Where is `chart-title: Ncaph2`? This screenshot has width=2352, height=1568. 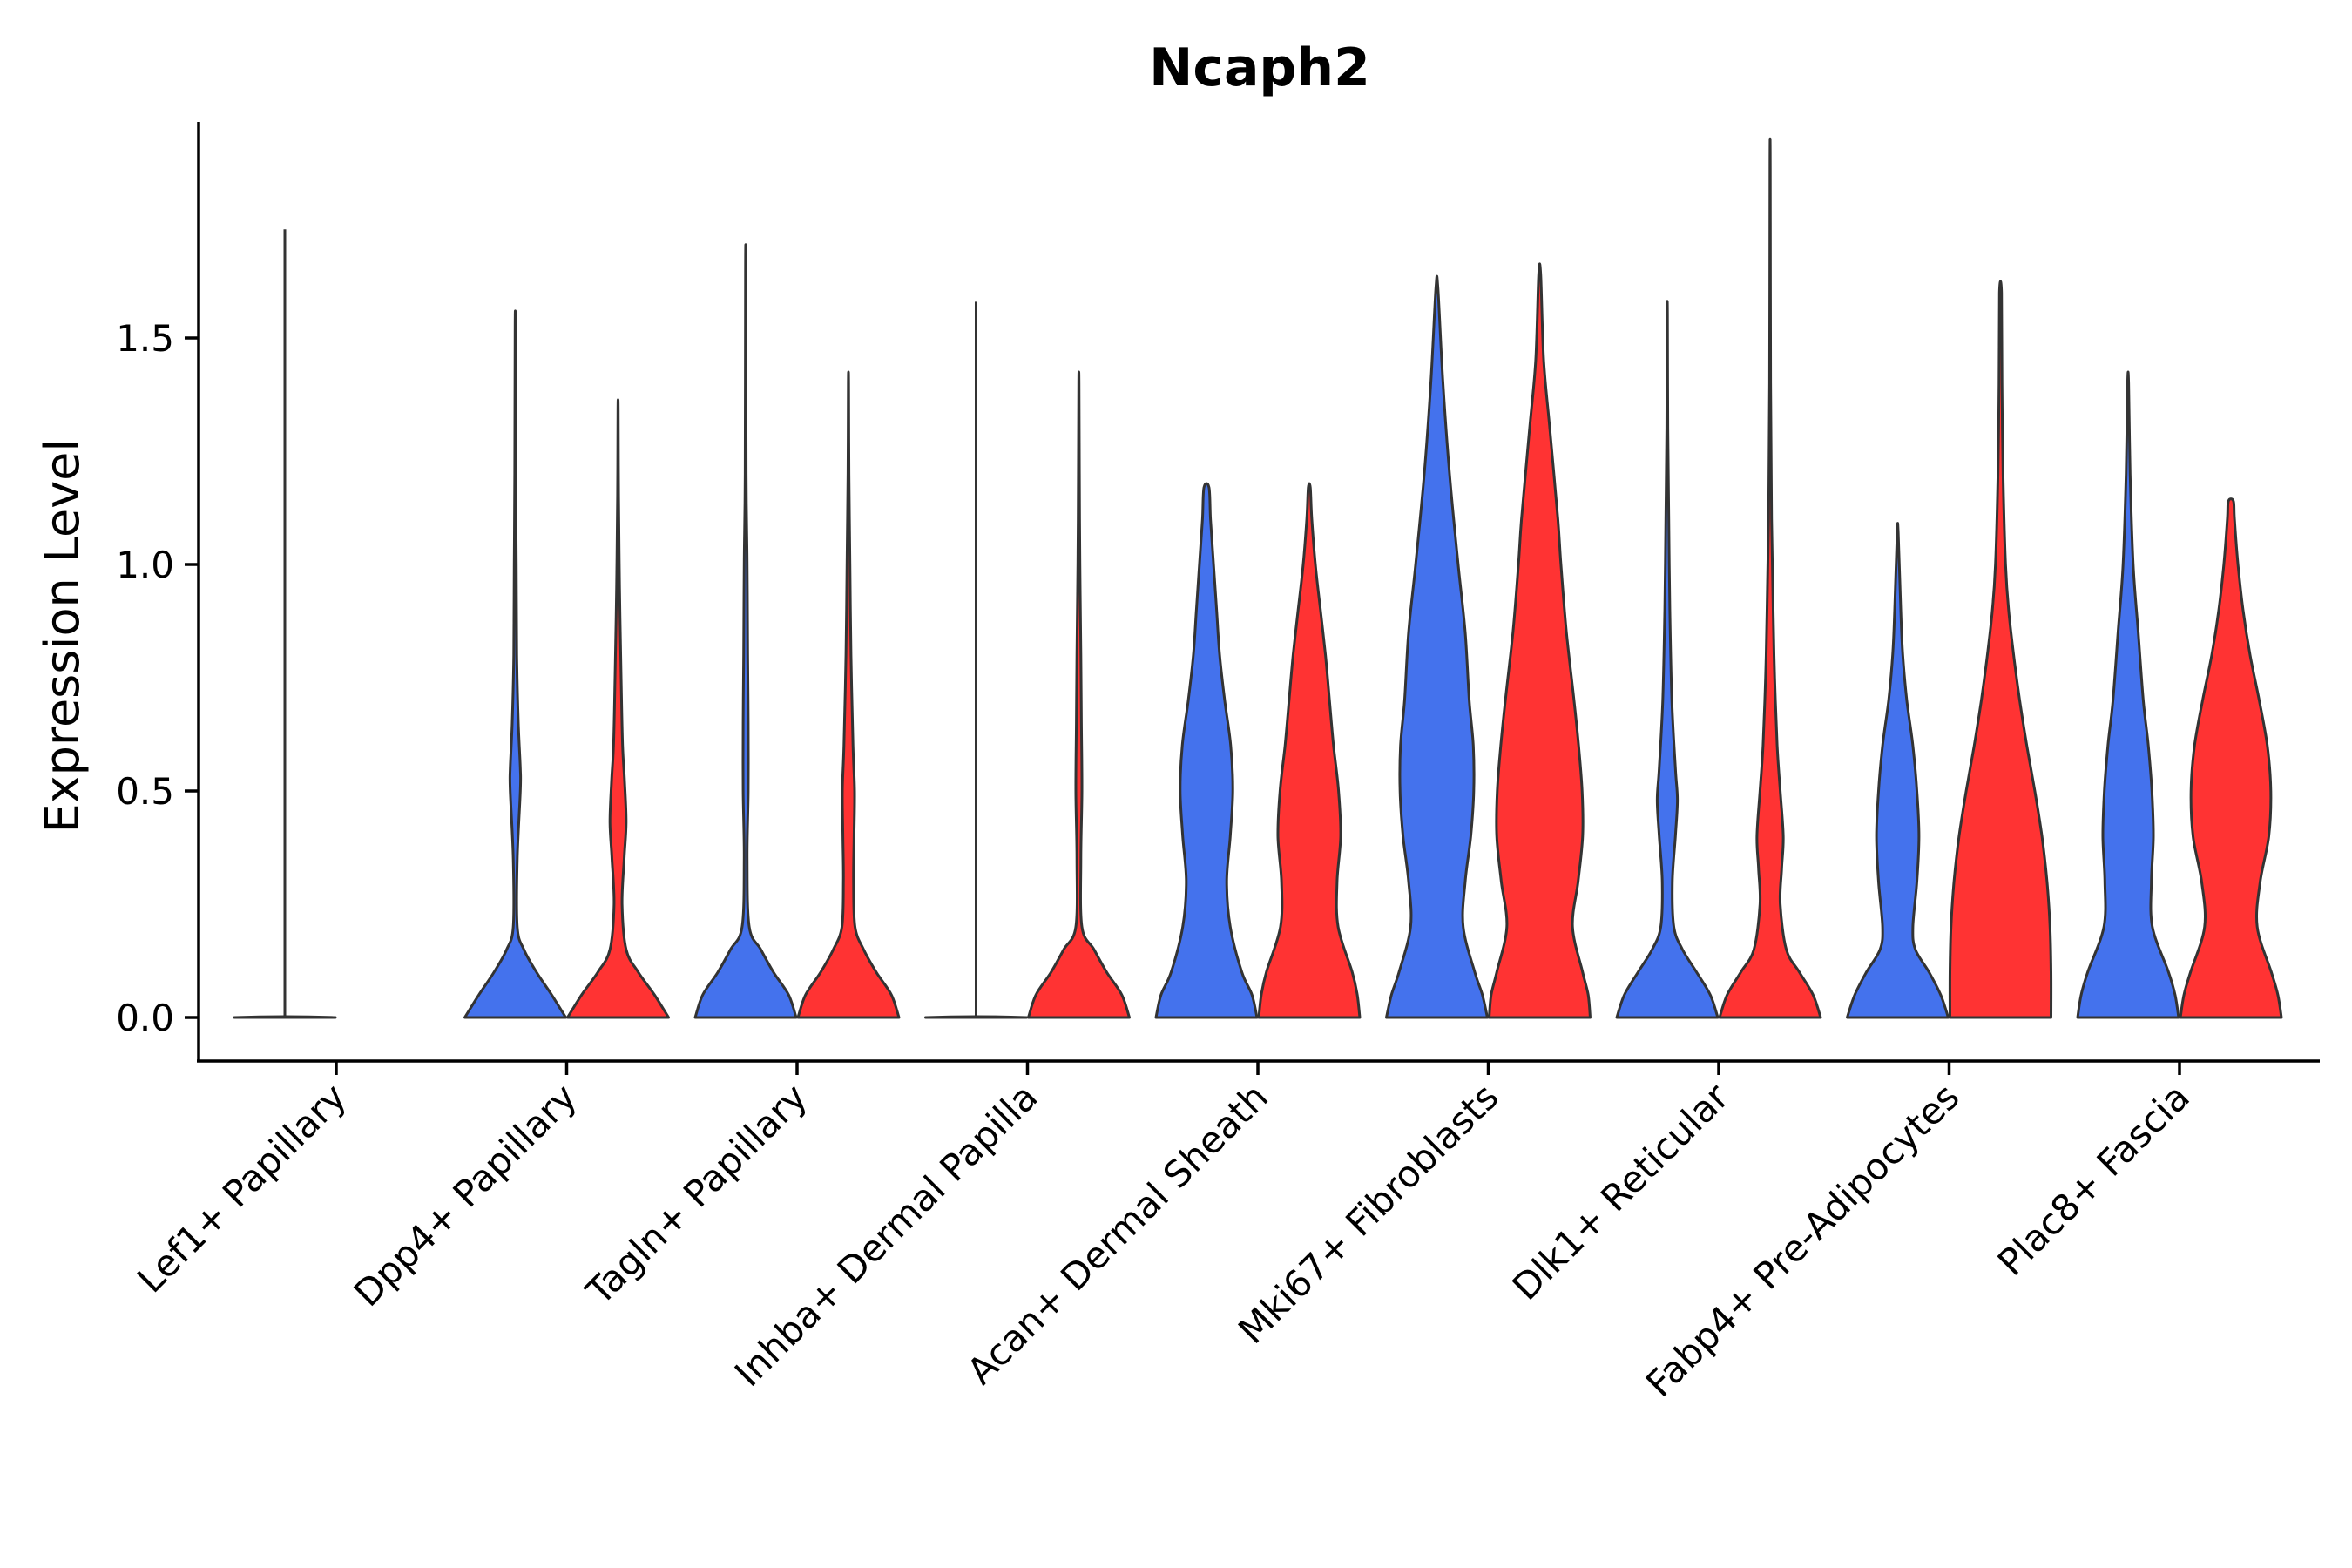
chart-title: Ncaph2 is located at coordinates (1260, 67).